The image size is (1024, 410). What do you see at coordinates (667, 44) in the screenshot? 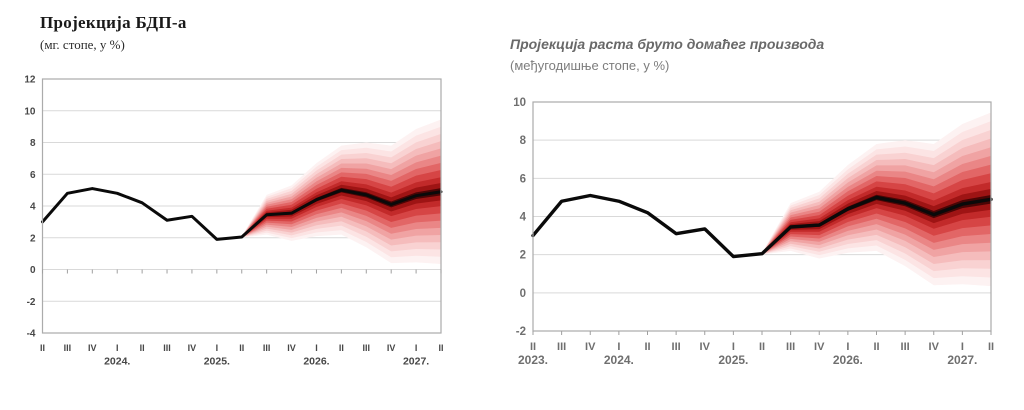
I see `right-chart-title: Пројекција раста бруто домаћег производа` at bounding box center [667, 44].